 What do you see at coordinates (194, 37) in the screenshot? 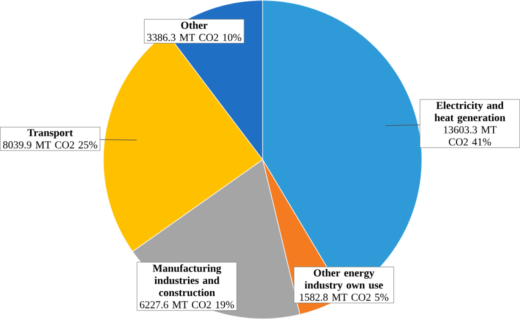
I see `data-label: 3386.3 MT CO2 10%` at bounding box center [194, 37].